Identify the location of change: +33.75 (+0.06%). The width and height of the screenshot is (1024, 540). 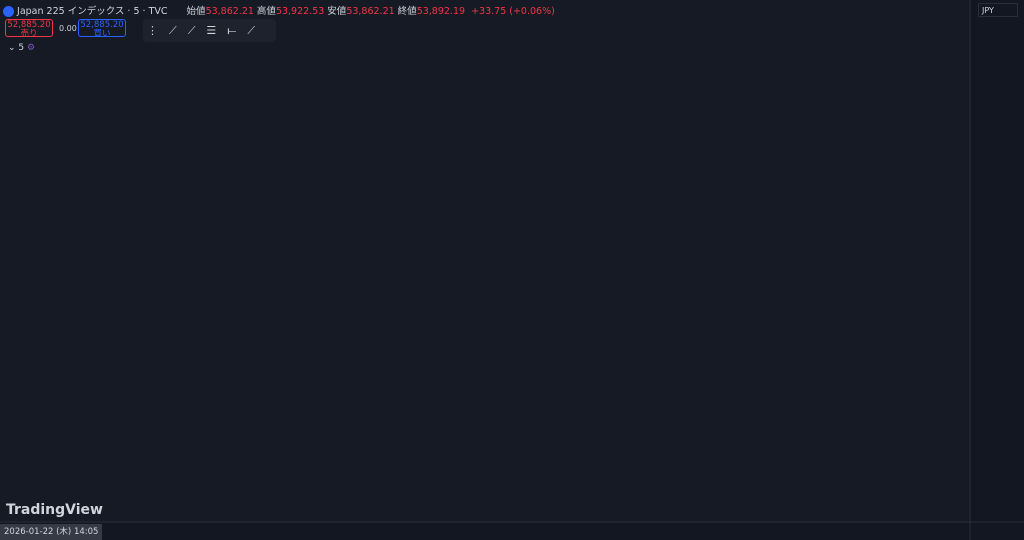
(513, 11).